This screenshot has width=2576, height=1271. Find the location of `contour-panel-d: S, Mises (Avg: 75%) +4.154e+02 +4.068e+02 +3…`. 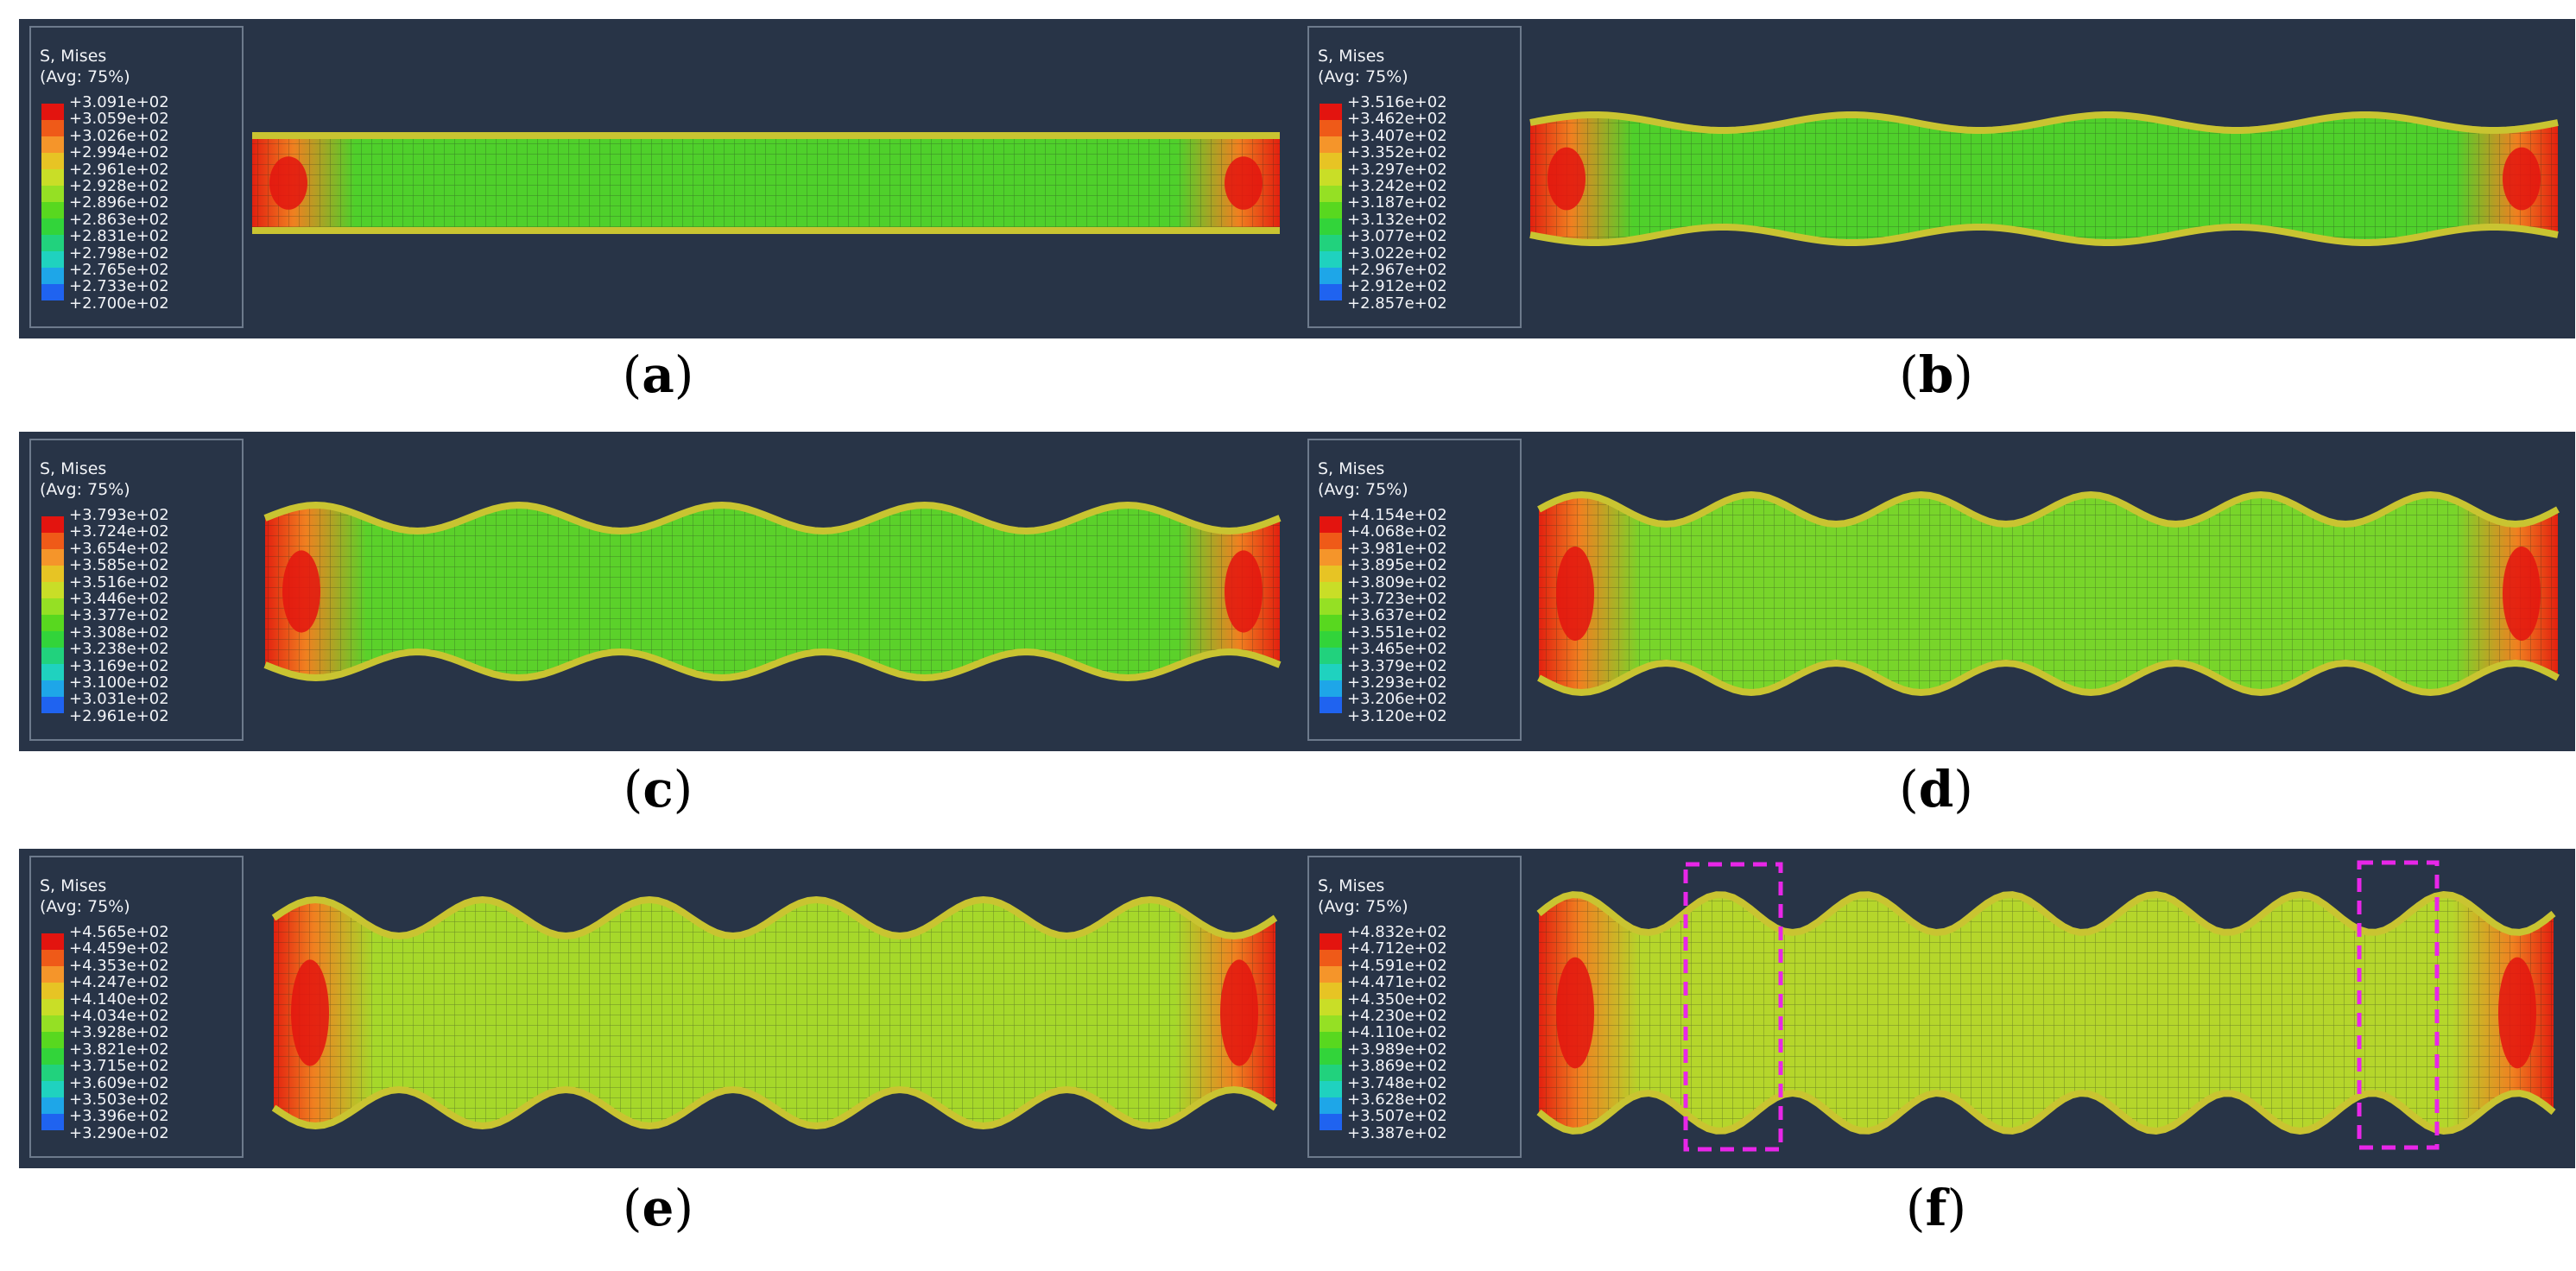

contour-panel-d: S, Mises (Avg: 75%) +4.154e+02 +4.068e+02 +3… is located at coordinates (1936, 592).